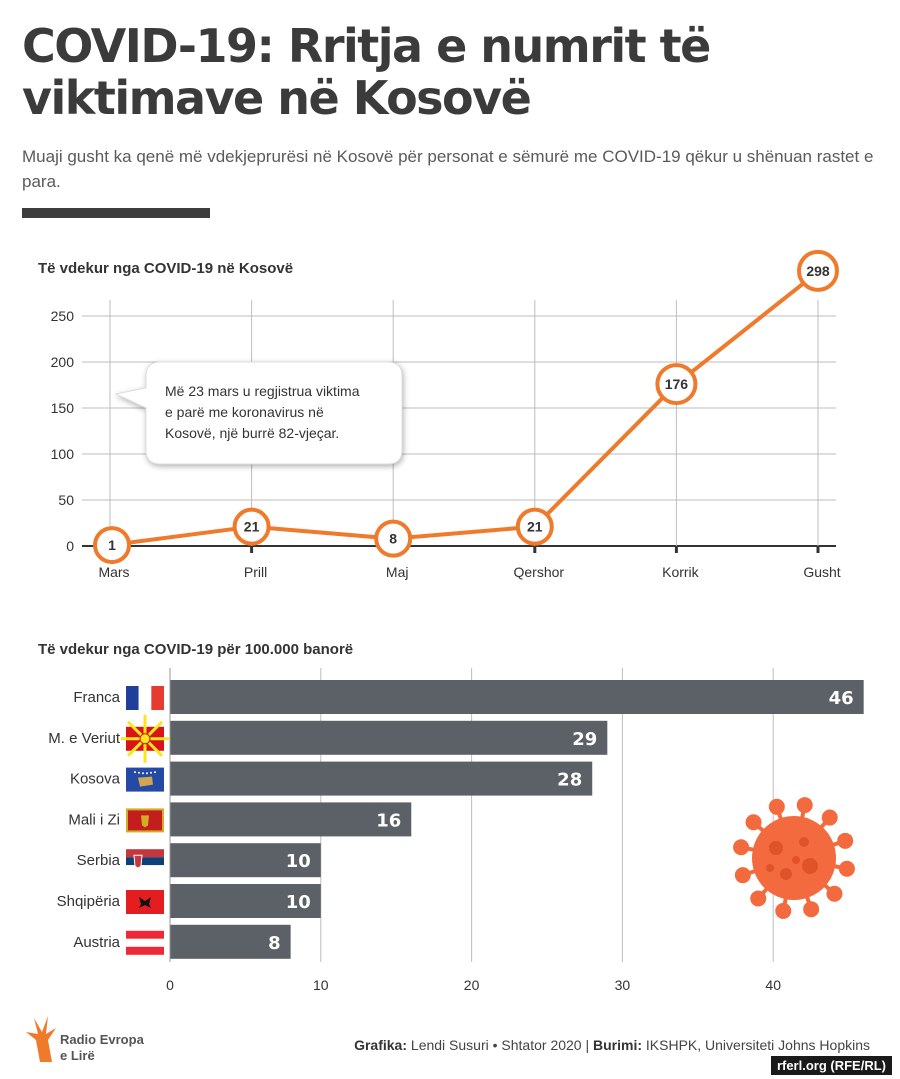 Image resolution: width=900 pixels, height=1079 pixels. I want to click on credit-label-source: Burimi:, so click(618, 1045).